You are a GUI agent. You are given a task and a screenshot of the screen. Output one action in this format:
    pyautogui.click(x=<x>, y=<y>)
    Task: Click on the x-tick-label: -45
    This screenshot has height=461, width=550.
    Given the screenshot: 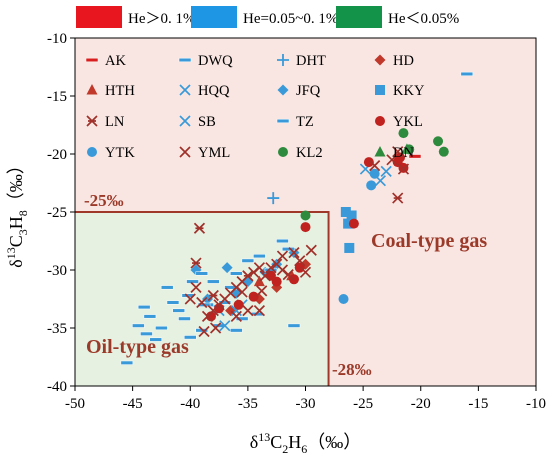 What is the action you would take?
    pyautogui.click(x=133, y=404)
    